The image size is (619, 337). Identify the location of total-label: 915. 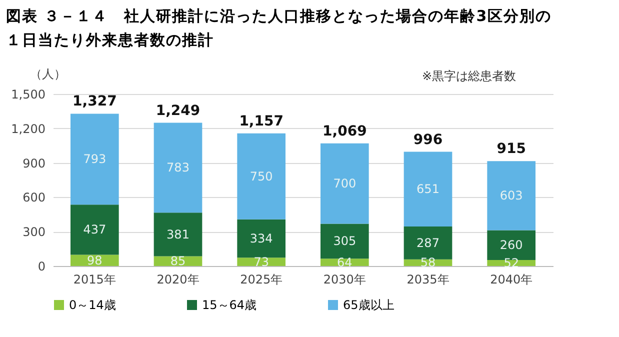
(511, 149).